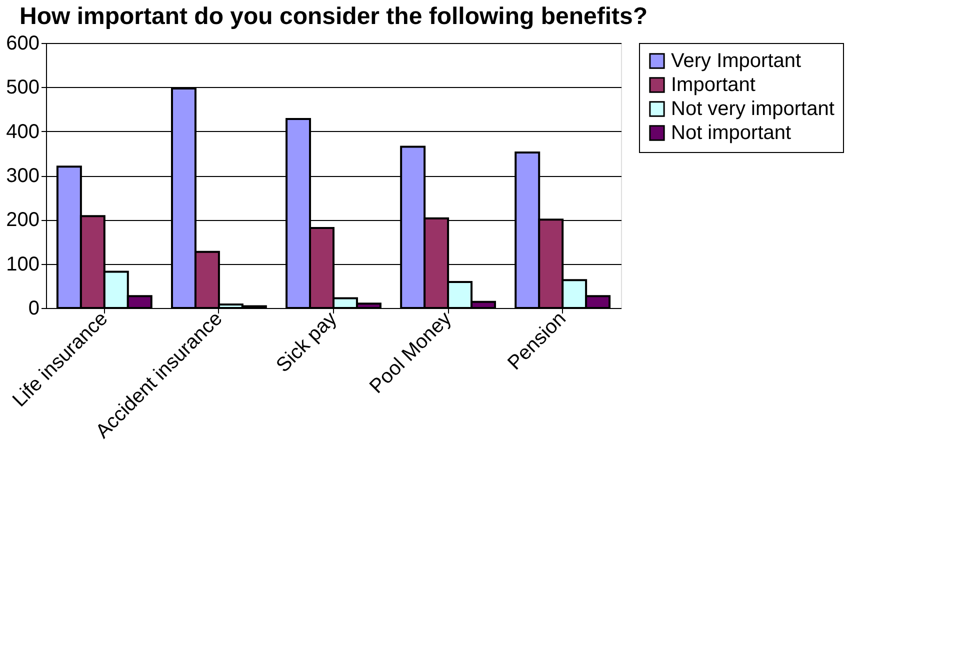  What do you see at coordinates (334, 16) in the screenshot?
I see `chart-title: How important do you consider the following benefits?` at bounding box center [334, 16].